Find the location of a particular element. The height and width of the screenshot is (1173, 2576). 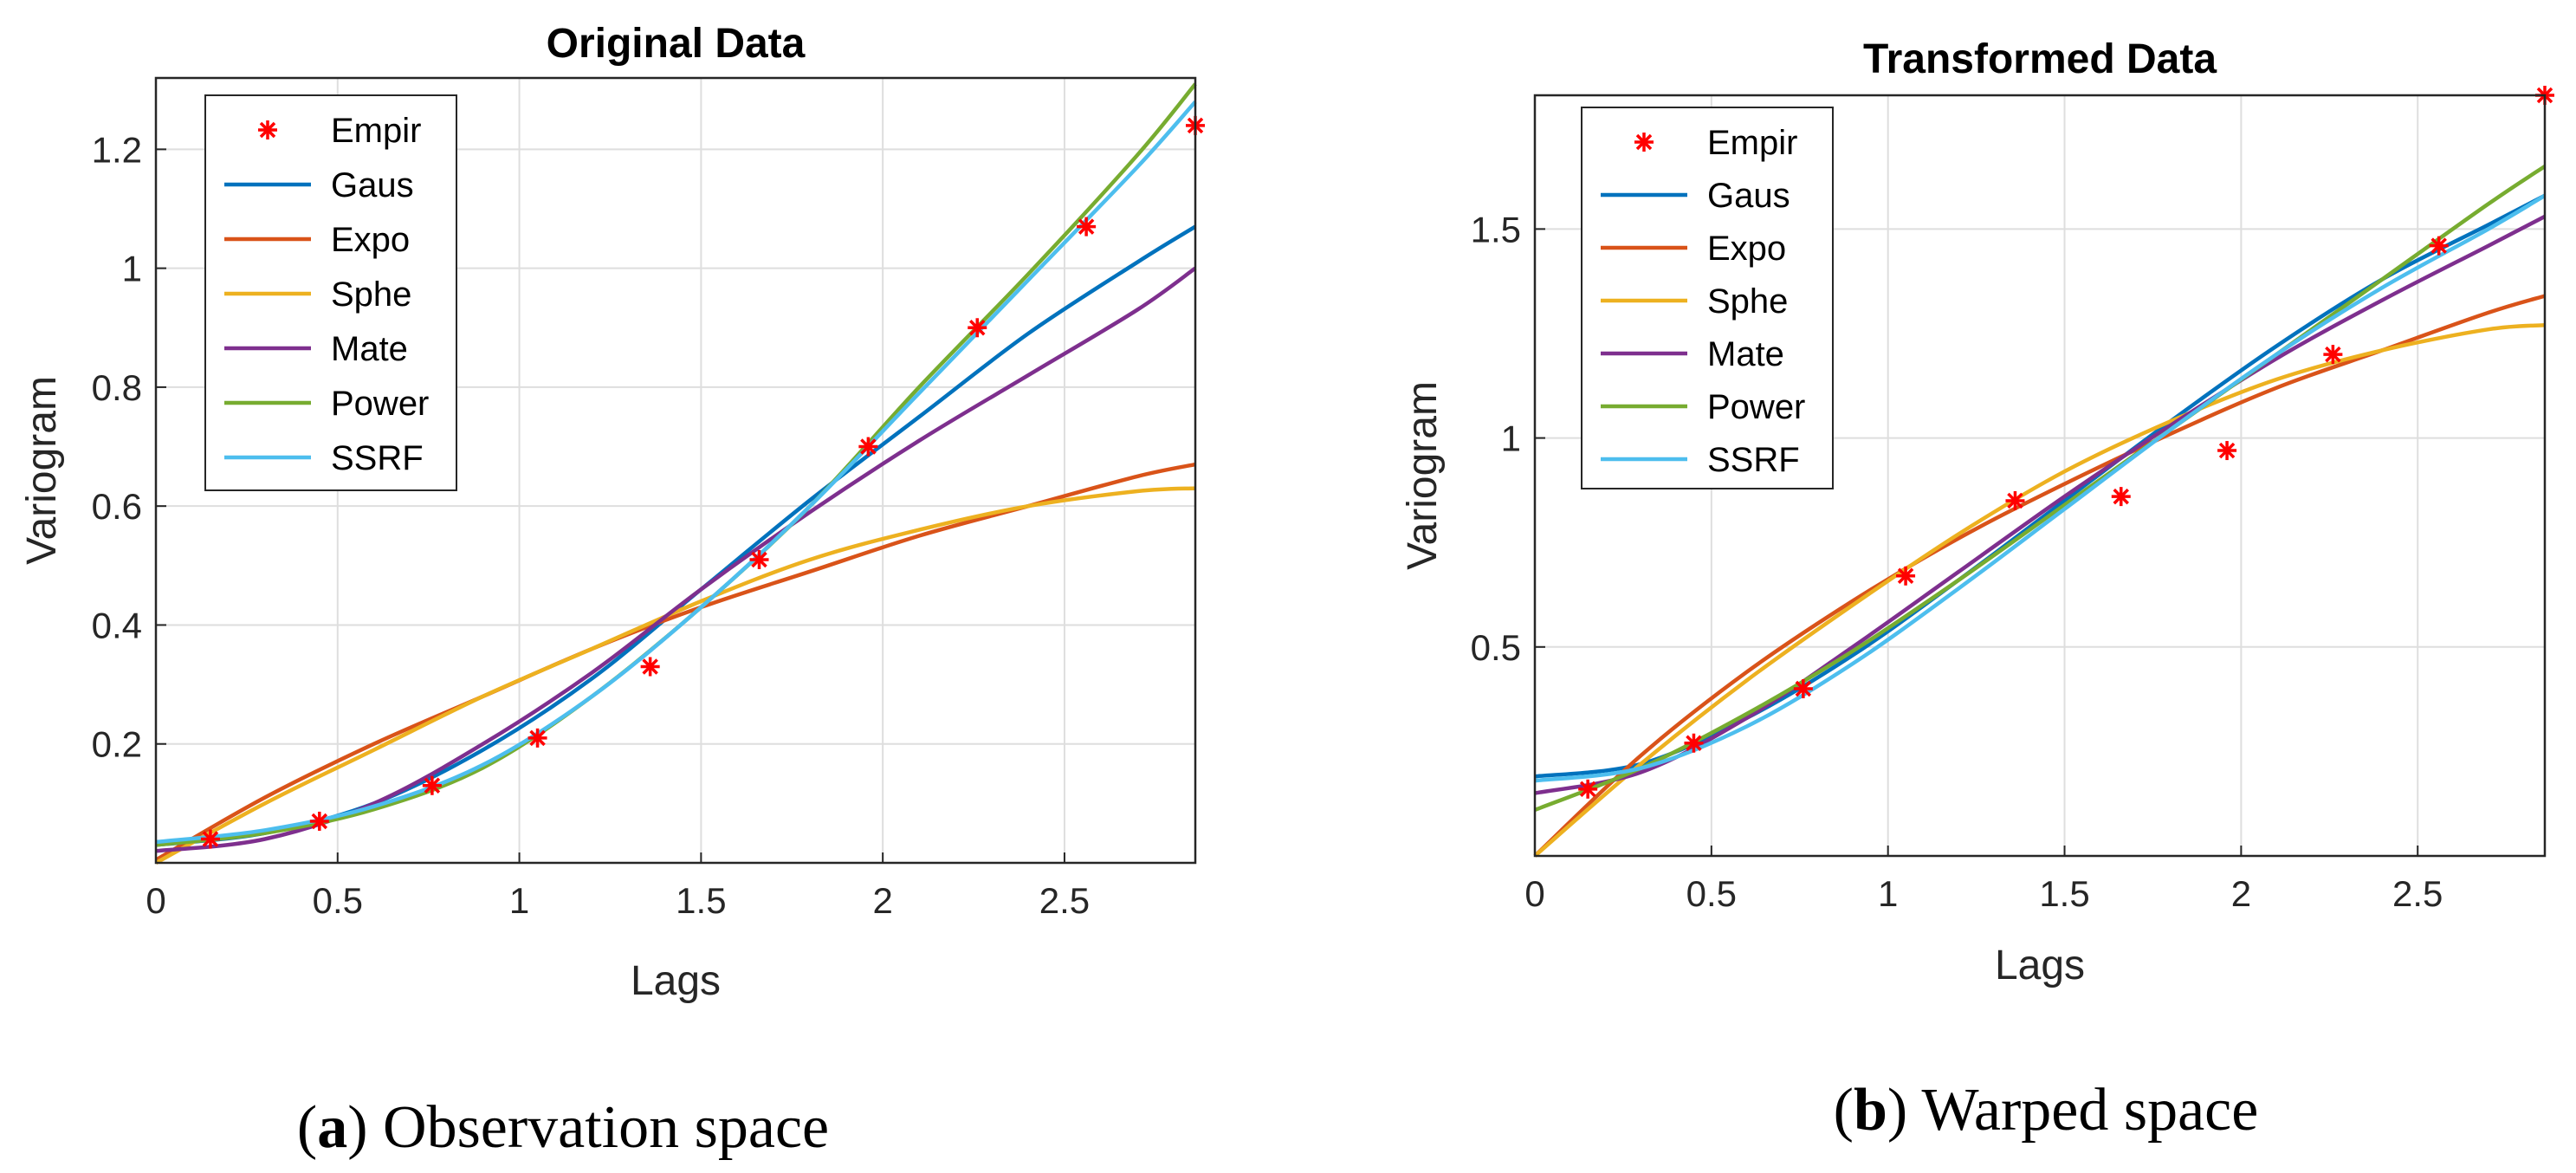

legend-box is located at coordinates (1707, 298).